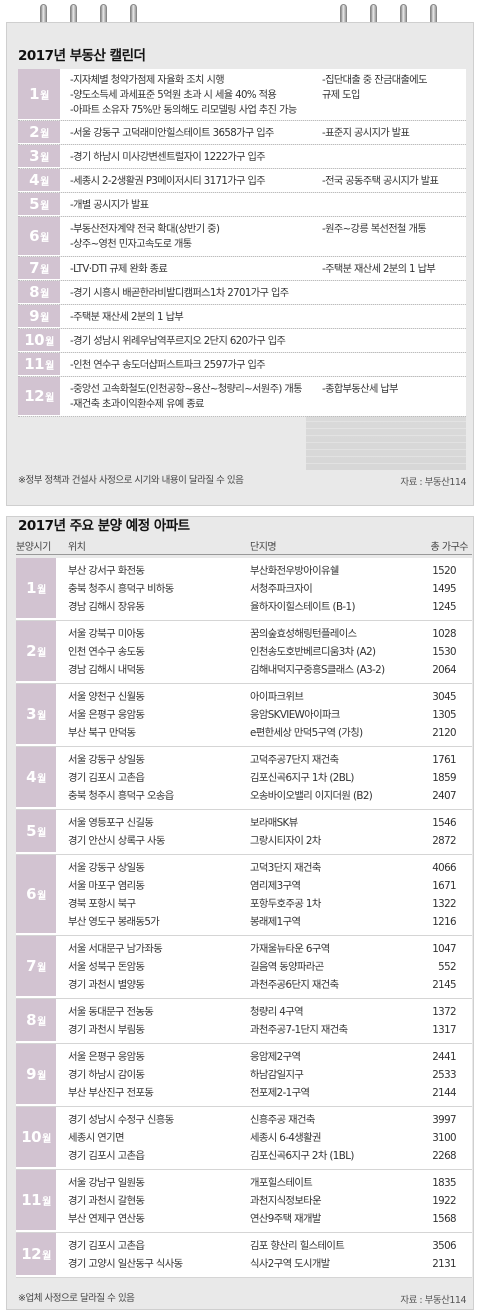 This screenshot has height=1313, width=480. I want to click on calendar-events-left: -세종시 2-2생활권 P3메이저시티 3171가구 입주, so click(168, 181).